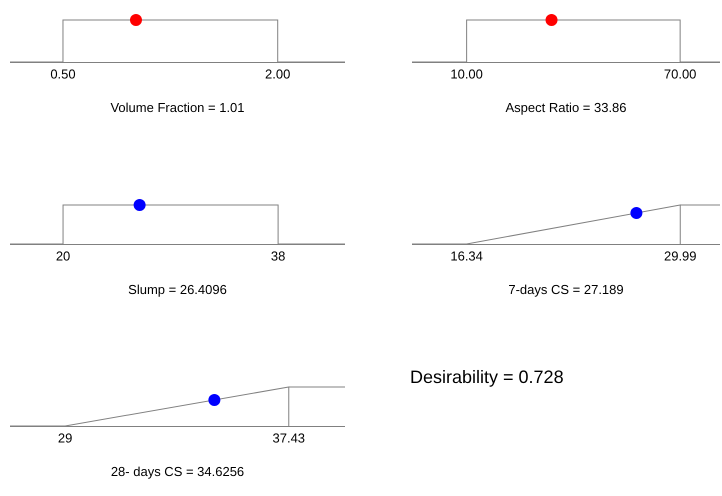 The height and width of the screenshot is (496, 722). What do you see at coordinates (65, 438) in the screenshot?
I see `x-tick-label: 29` at bounding box center [65, 438].